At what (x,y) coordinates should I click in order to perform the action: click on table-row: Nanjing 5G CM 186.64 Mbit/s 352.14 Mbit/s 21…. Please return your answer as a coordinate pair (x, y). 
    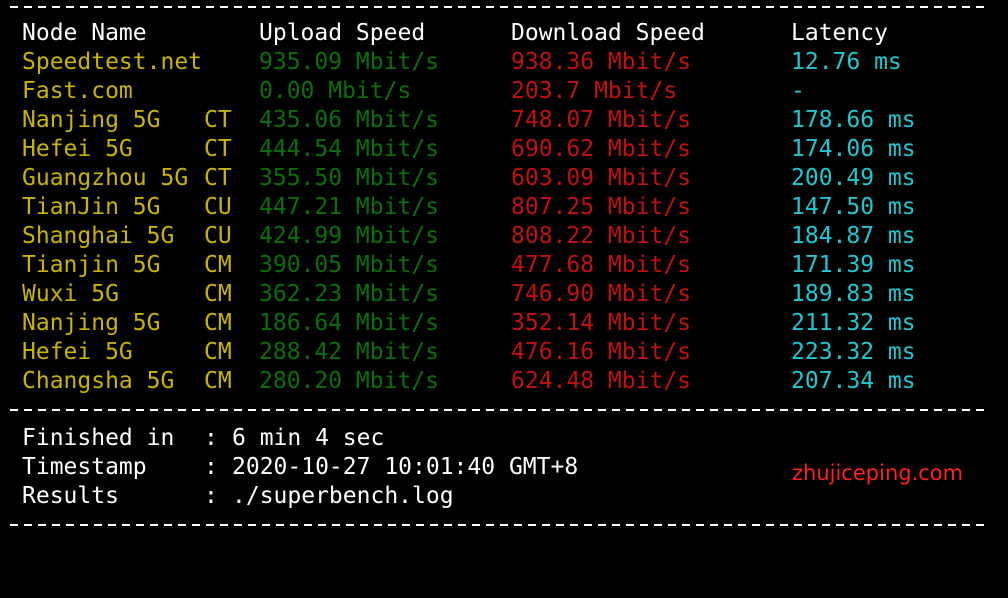
    Looking at the image, I should click on (504, 323).